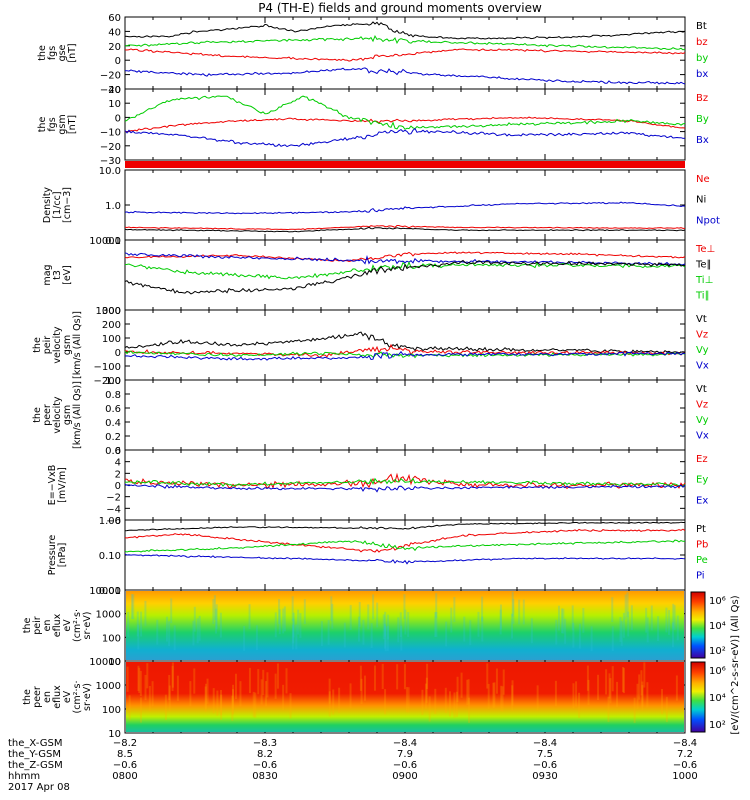 Image resolution: width=750 pixels, height=800 pixels. Describe the element at coordinates (702, 74) in the screenshot. I see `legend-bx: bx` at that location.